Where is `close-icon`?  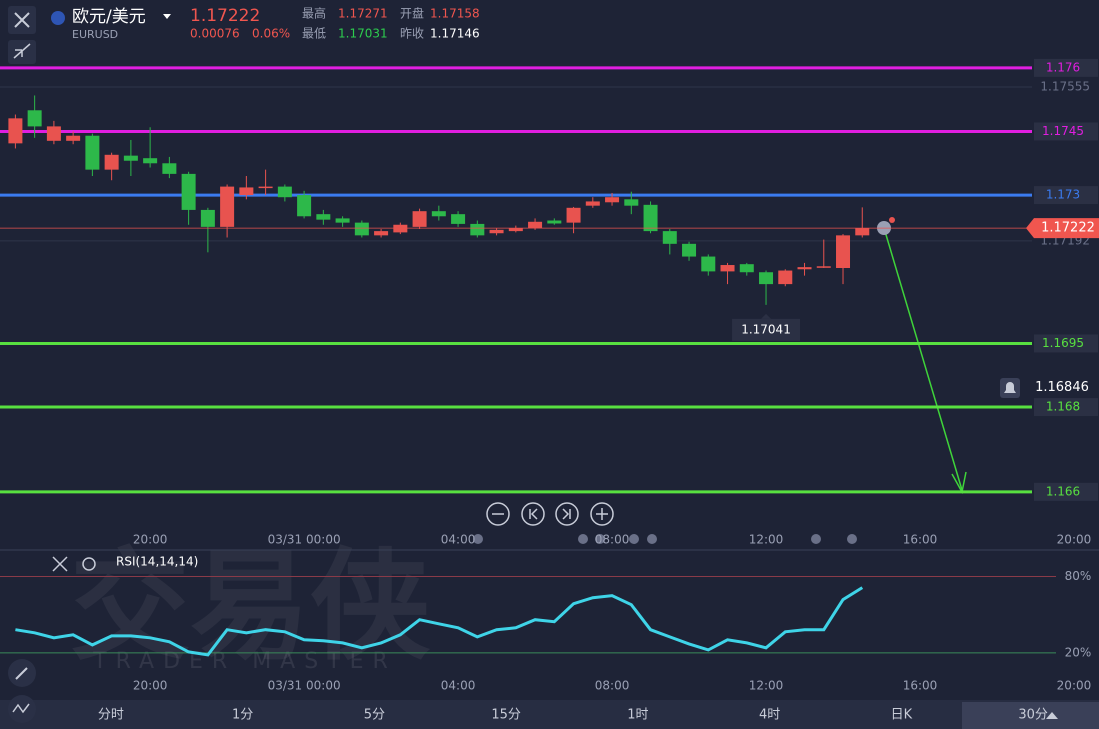 close-icon is located at coordinates (22, 20).